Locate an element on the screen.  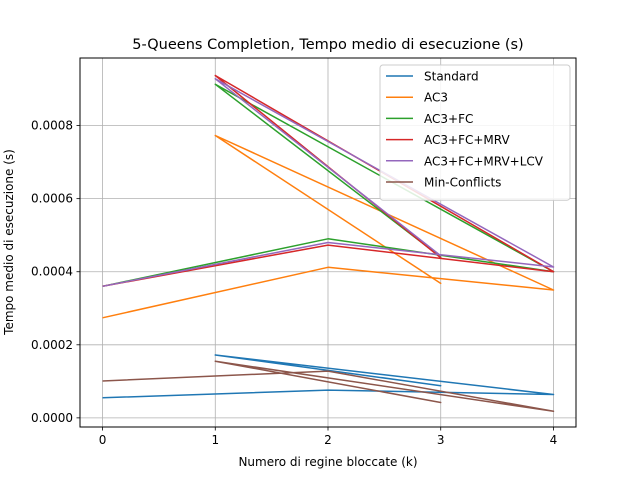
legend-label: AC3+FC+MRV+LCV is located at coordinates (484, 161).